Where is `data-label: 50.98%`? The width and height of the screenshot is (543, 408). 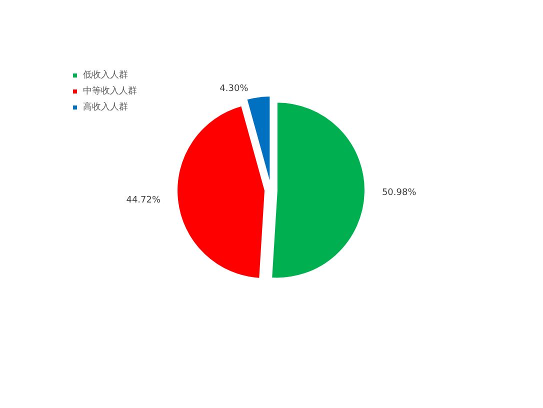 data-label: 50.98% is located at coordinates (399, 193).